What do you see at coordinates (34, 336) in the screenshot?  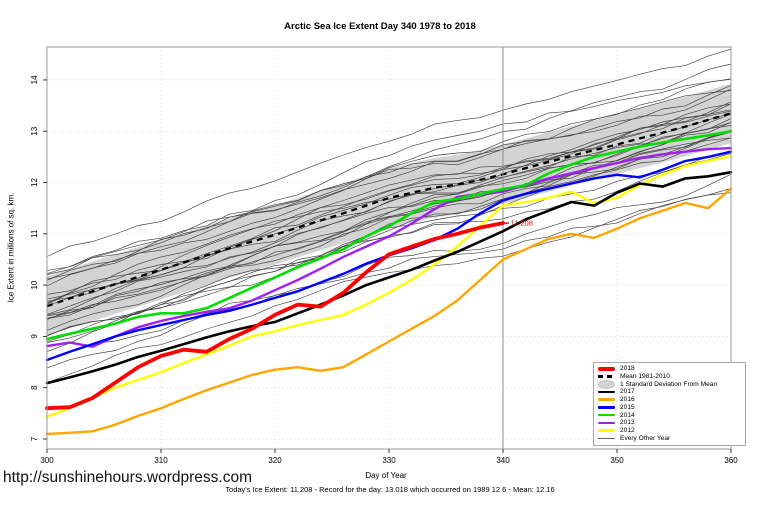 I see `y-tick-label: 9` at bounding box center [34, 336].